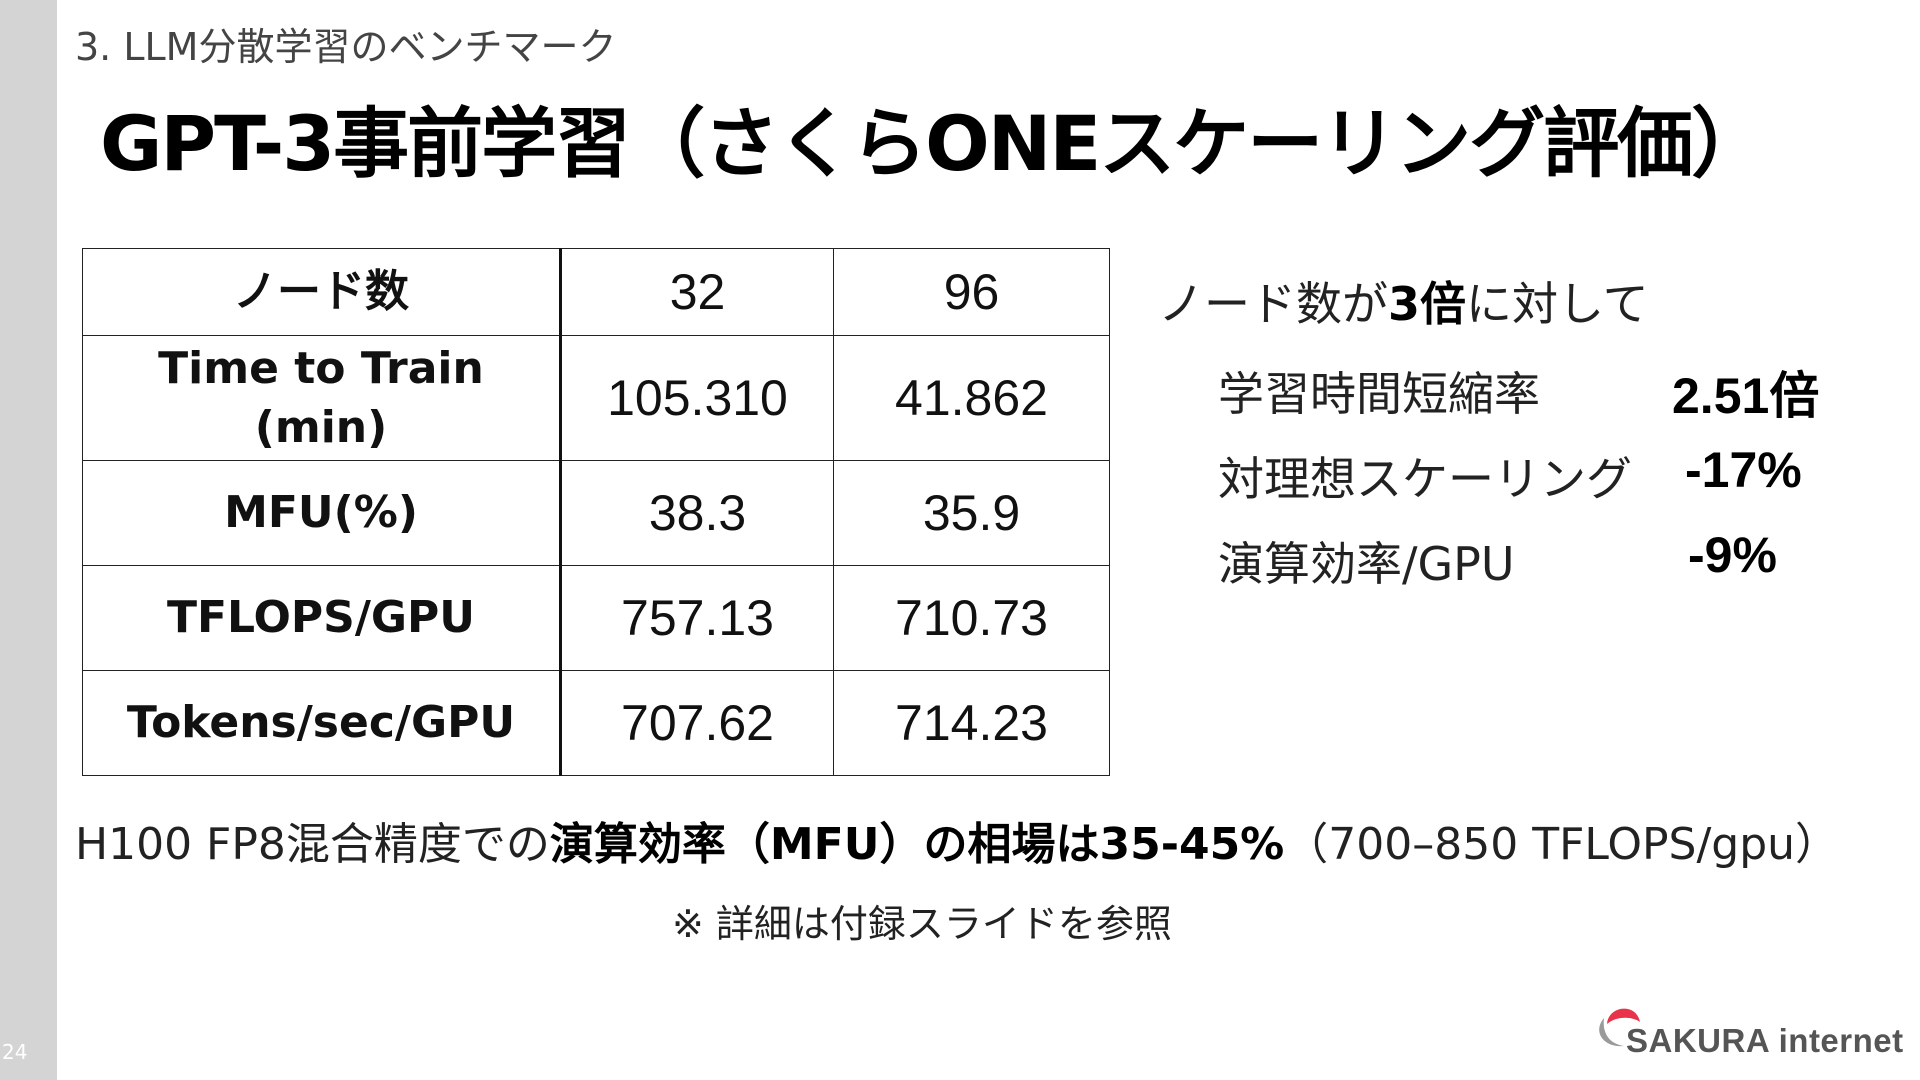 The width and height of the screenshot is (1920, 1080). What do you see at coordinates (971, 292) in the screenshot?
I see `header-cell-96: 96` at bounding box center [971, 292].